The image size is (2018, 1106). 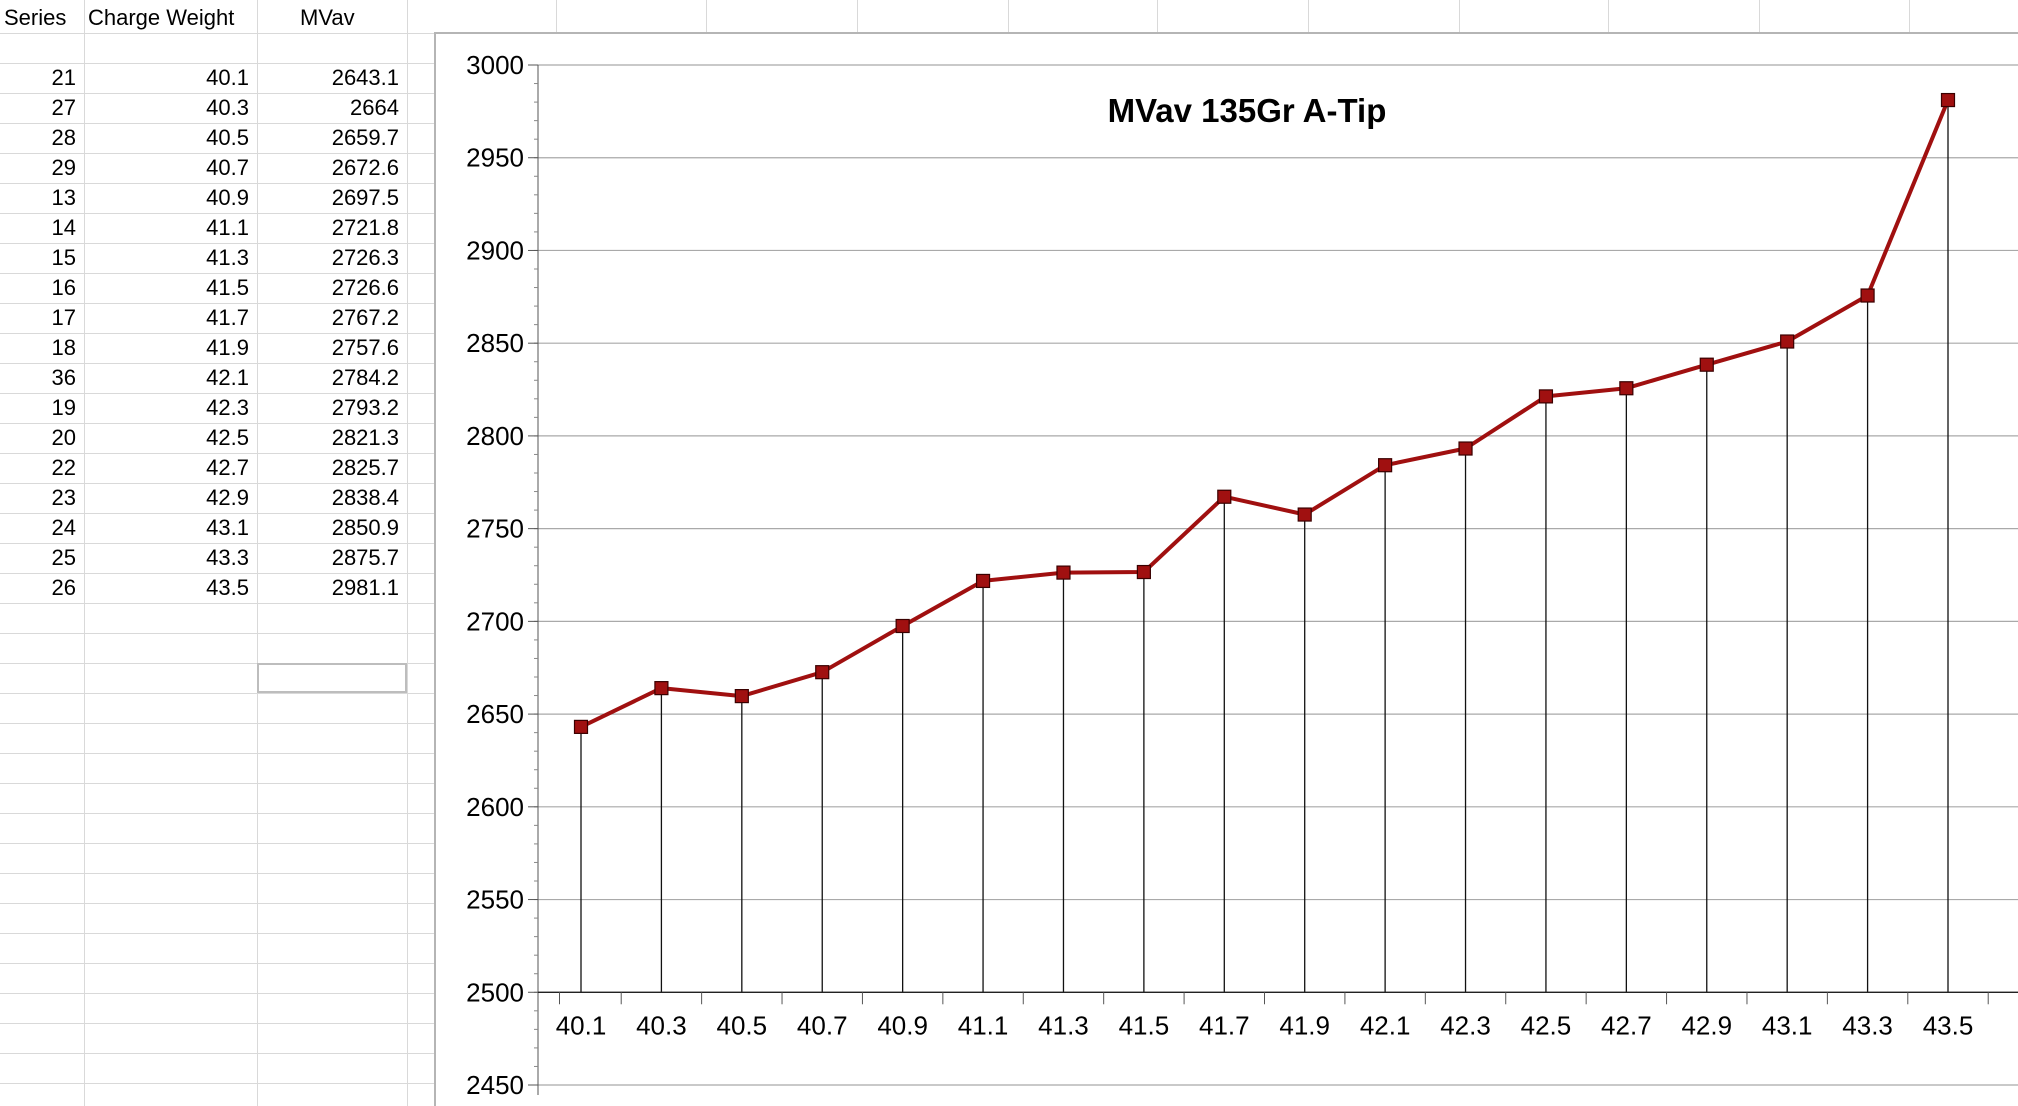 What do you see at coordinates (227, 497) in the screenshot?
I see `table-cell: 42.9` at bounding box center [227, 497].